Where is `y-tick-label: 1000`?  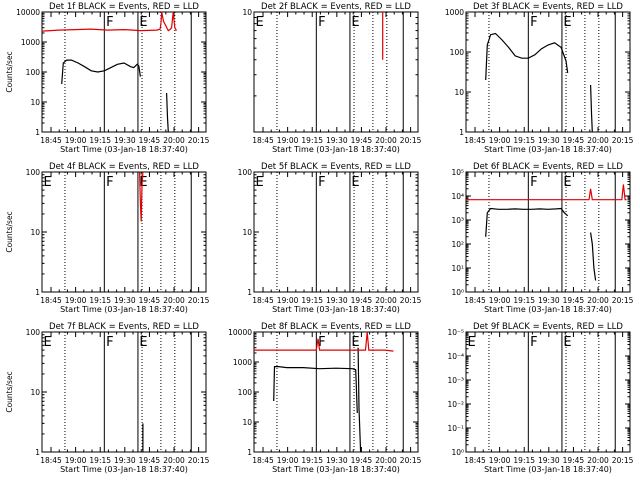
y-tick-label: 1000 is located at coordinates (454, 12).